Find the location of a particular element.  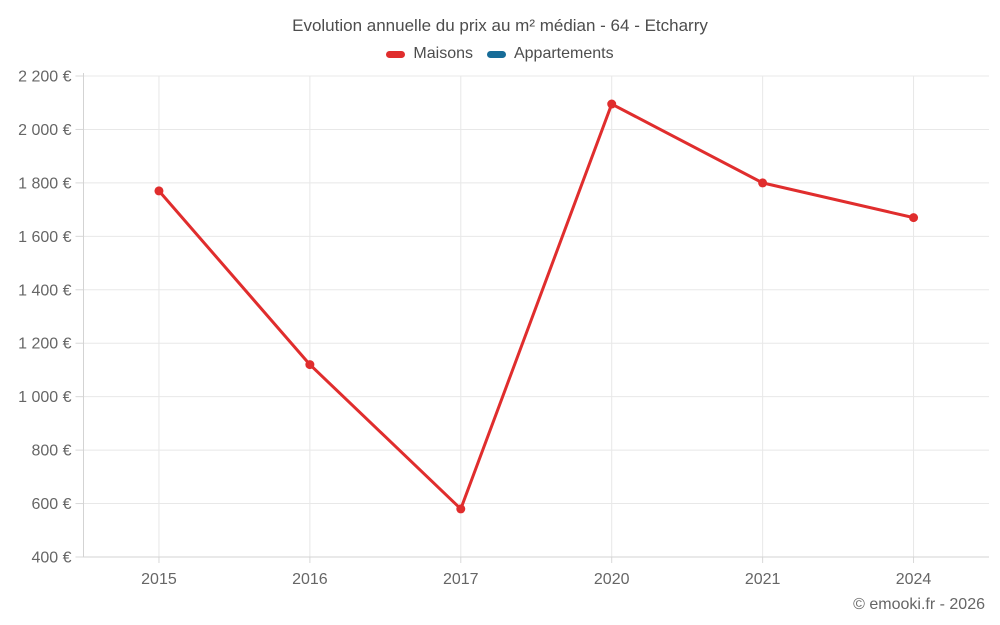

x-axis-label: 2017 is located at coordinates (461, 579).